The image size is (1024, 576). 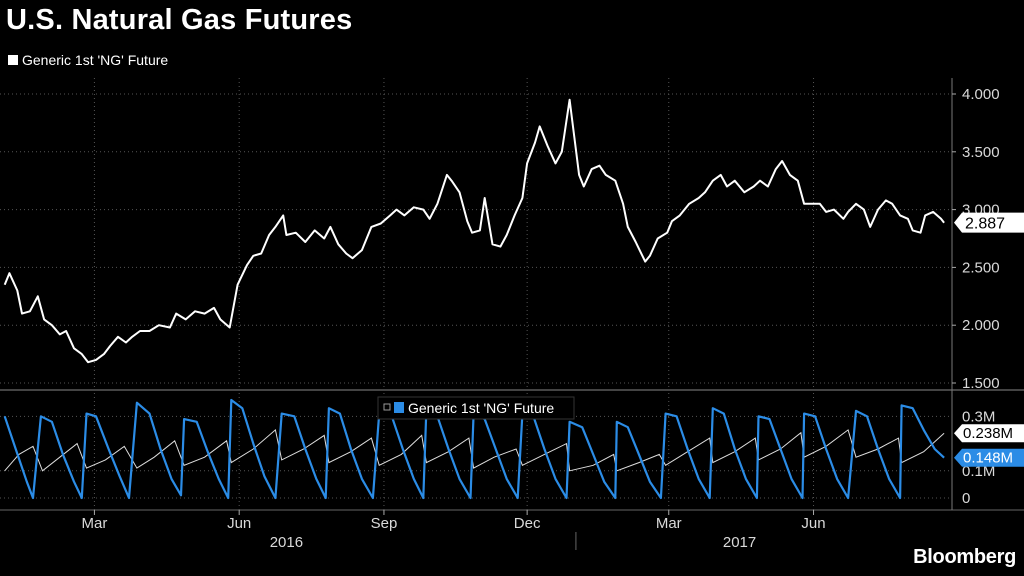 What do you see at coordinates (978, 471) in the screenshot?
I see `volume-tick-label: 0.1M` at bounding box center [978, 471].